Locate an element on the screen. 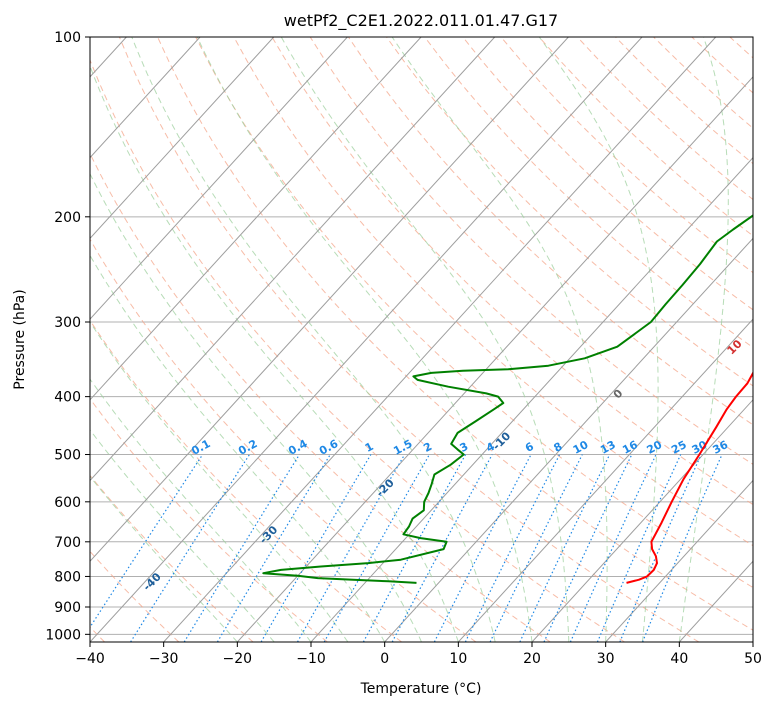 The width and height of the screenshot is (775, 708). chart-title: wetPf2_C2E1.2022.011.01.47.G17 is located at coordinates (421, 21).